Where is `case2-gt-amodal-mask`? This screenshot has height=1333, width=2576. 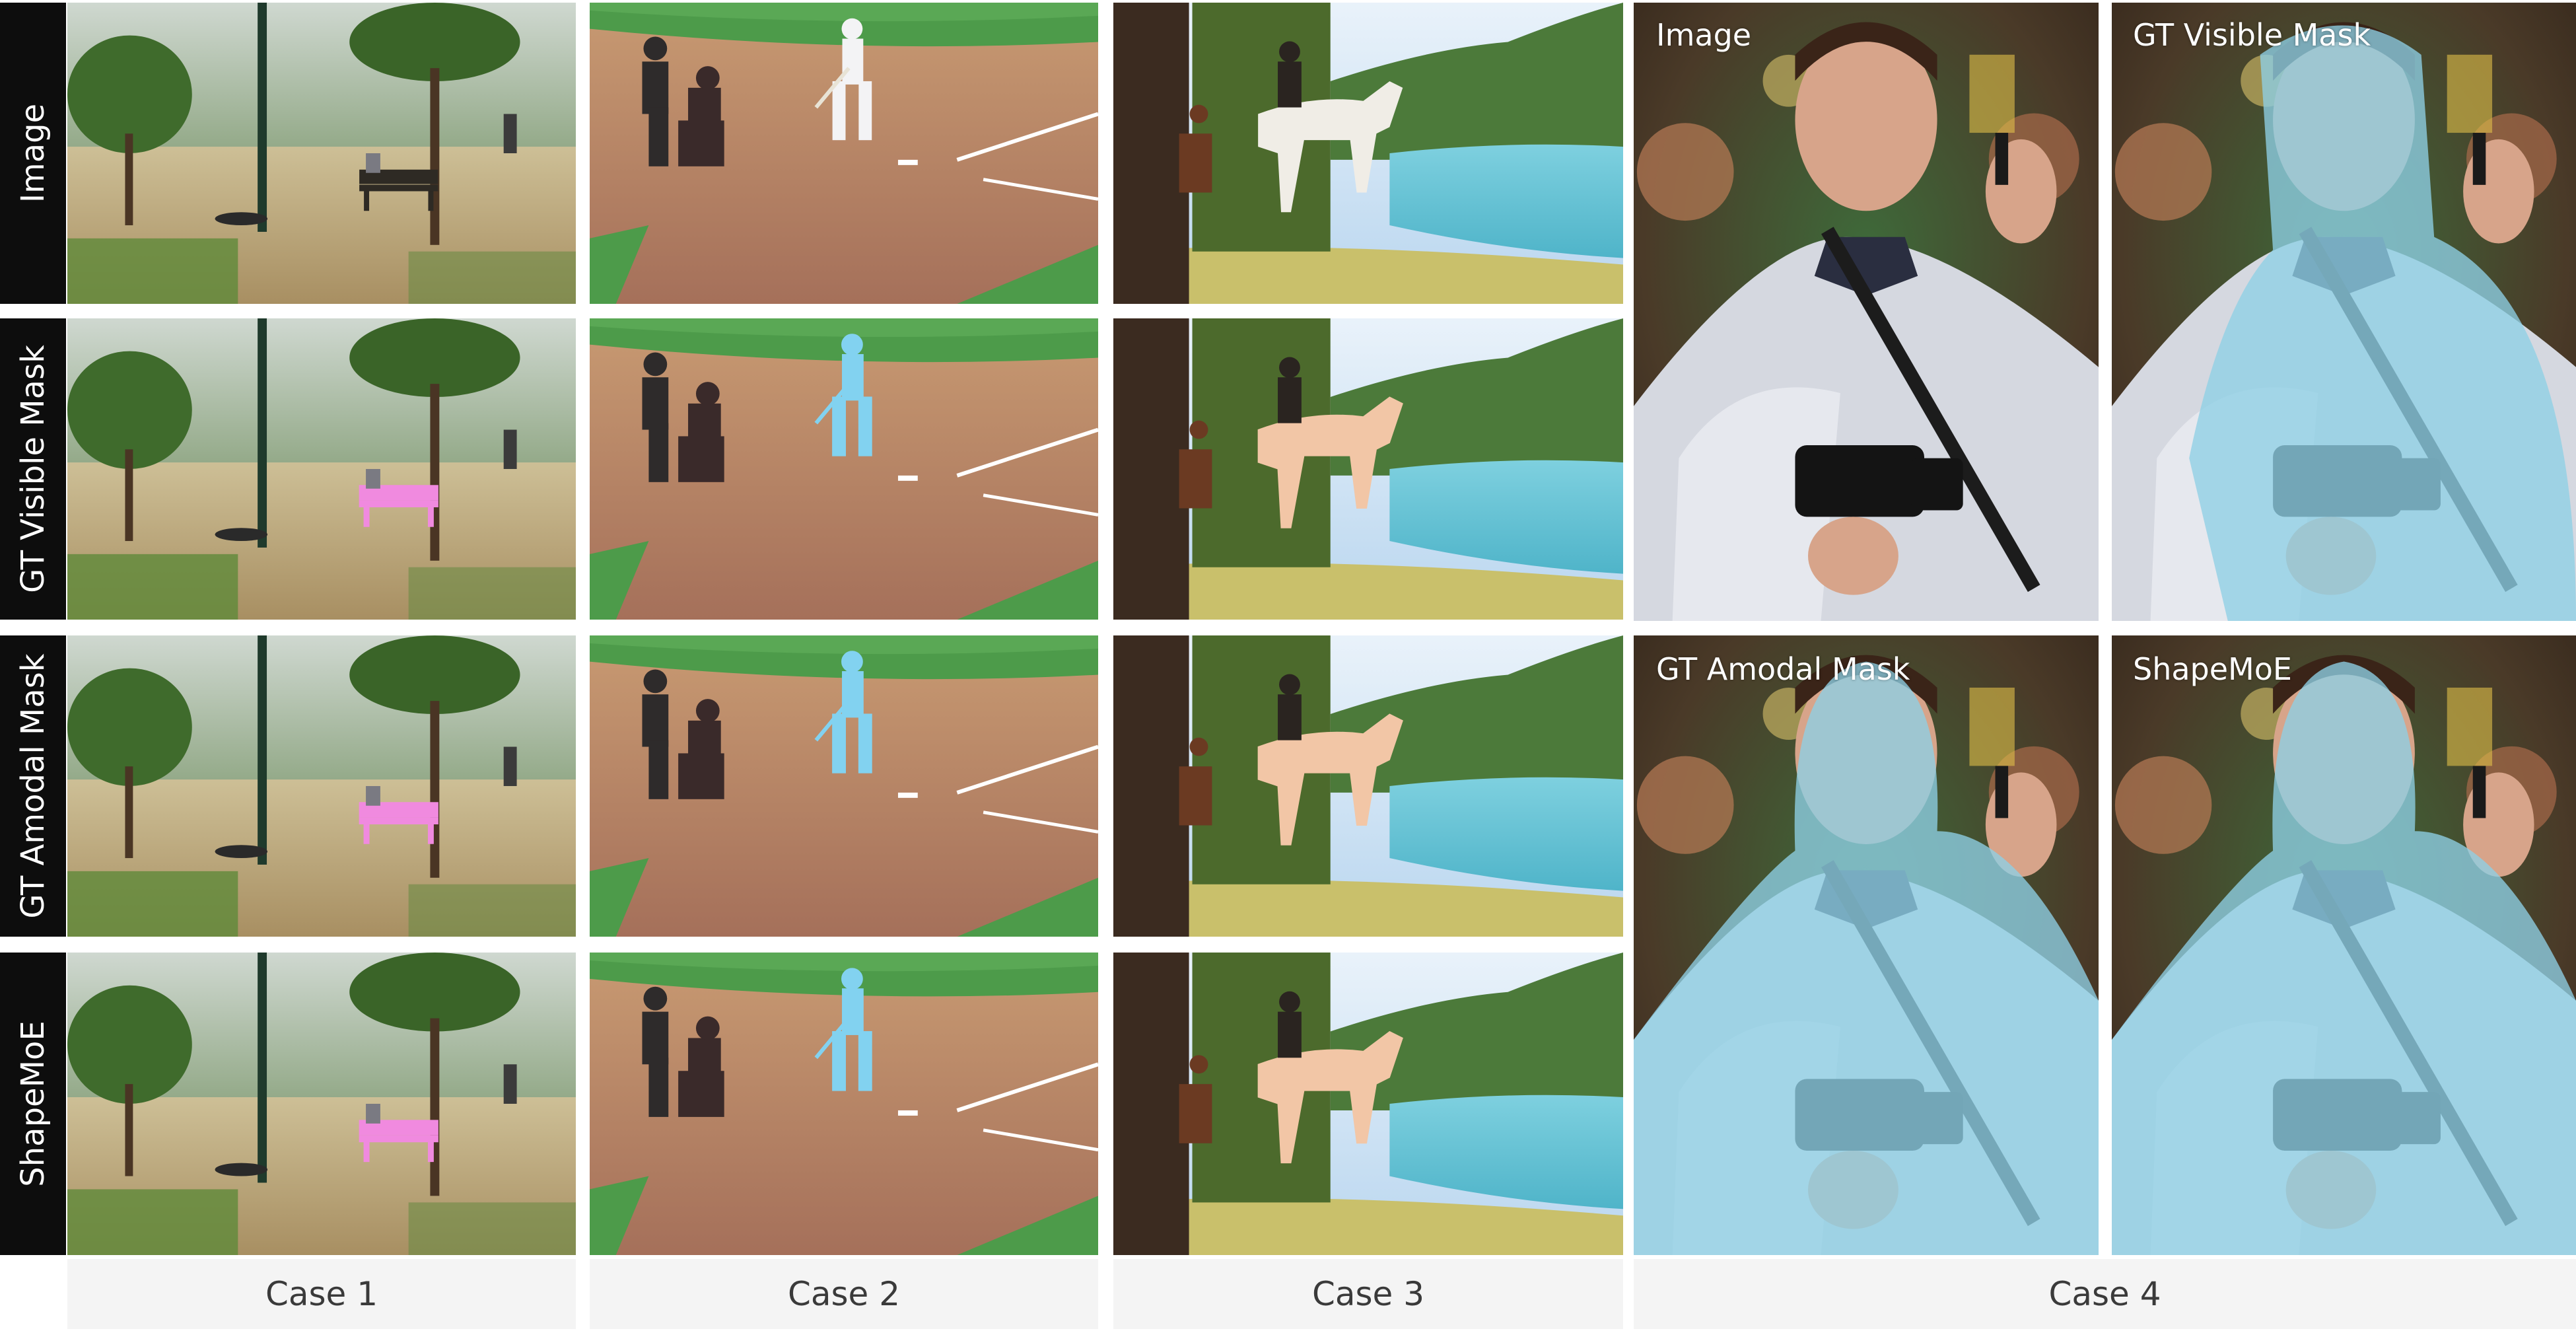 case2-gt-amodal-mask is located at coordinates (844, 786).